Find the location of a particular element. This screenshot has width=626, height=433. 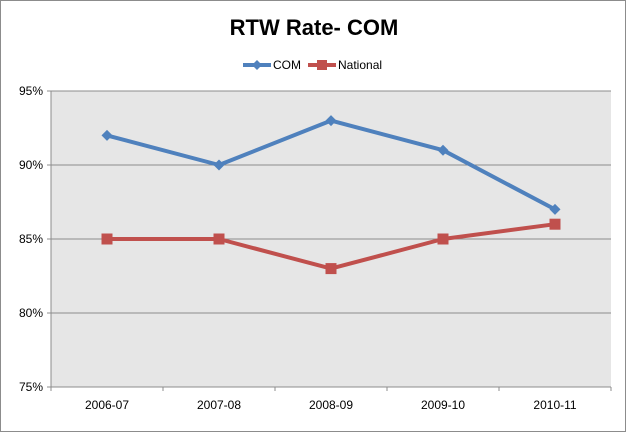

y-tick-label-1: 80% is located at coordinates (31, 313).